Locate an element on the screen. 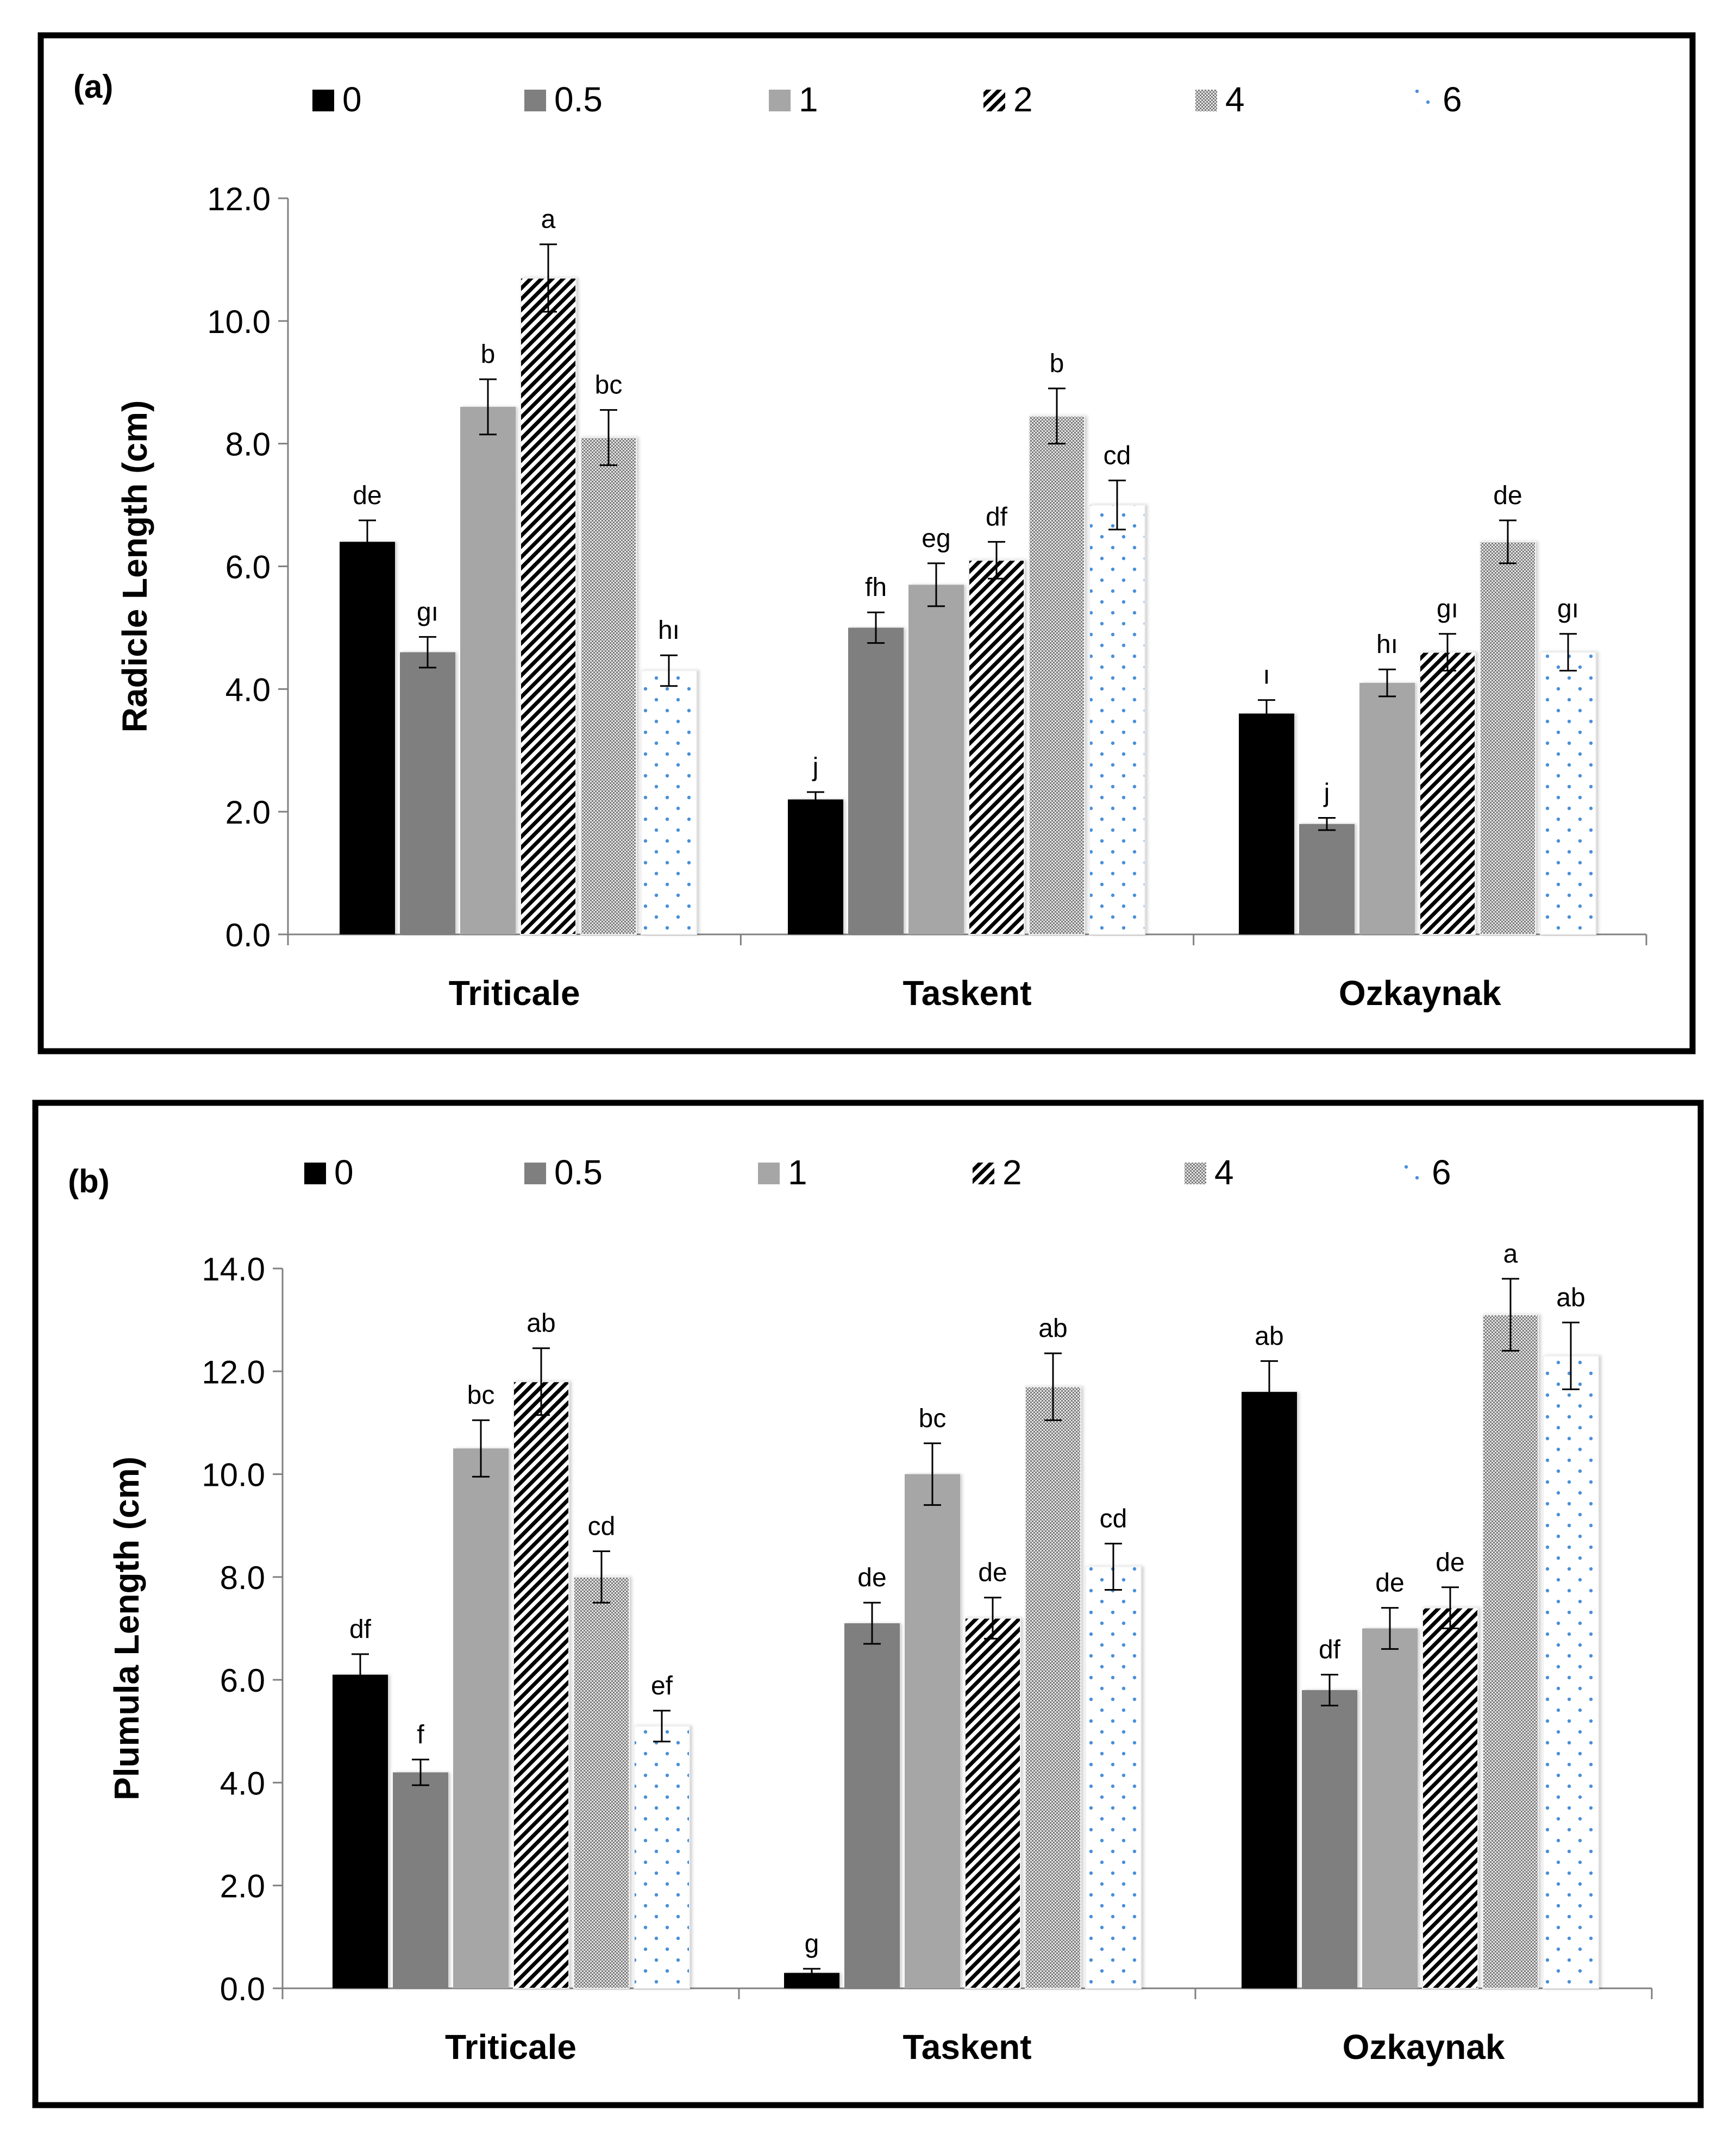 The image size is (1736, 2135). y-tick-label: 14.0 is located at coordinates (234, 1270).